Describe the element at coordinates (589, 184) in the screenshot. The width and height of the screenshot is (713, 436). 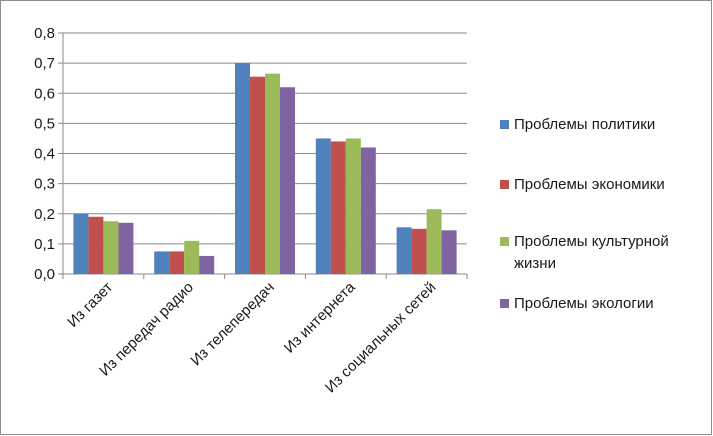
I see `legend-label: Проблемы экономики` at that location.